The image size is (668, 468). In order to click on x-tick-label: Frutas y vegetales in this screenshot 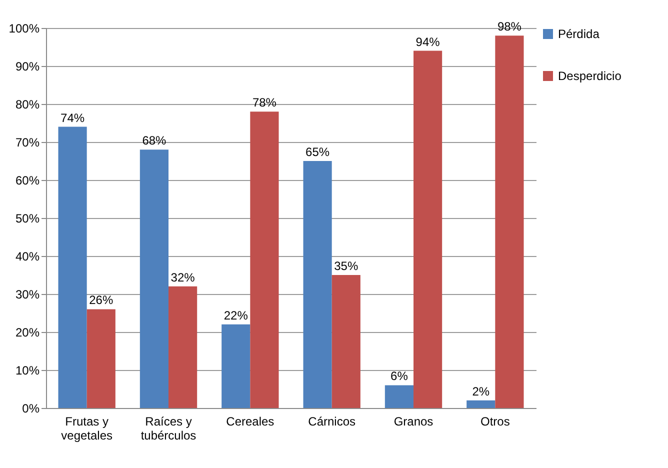, I will do `click(87, 428)`.